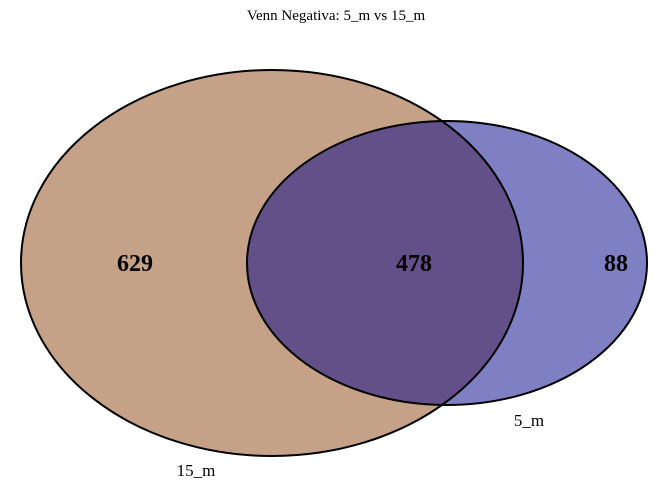 Image resolution: width=672 pixels, height=480 pixels. What do you see at coordinates (135, 264) in the screenshot?
I see `count-15m-only: 629` at bounding box center [135, 264].